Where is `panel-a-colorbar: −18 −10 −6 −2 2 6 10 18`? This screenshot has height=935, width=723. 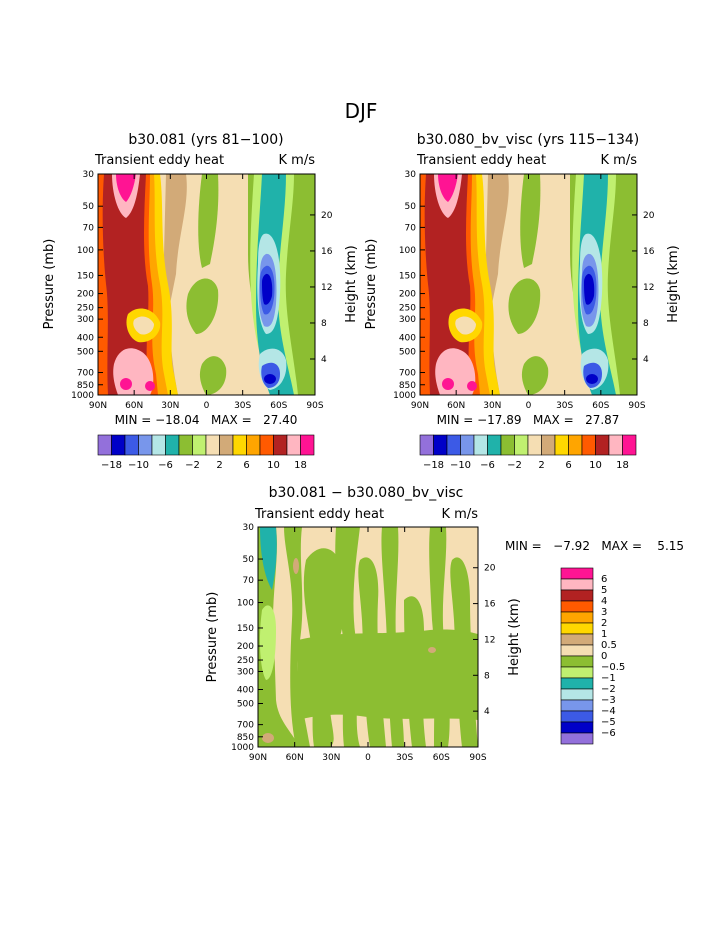
panel-a-colorbar: −18 −10 −6 −2 2 6 10 18 is located at coordinates (206, 452).